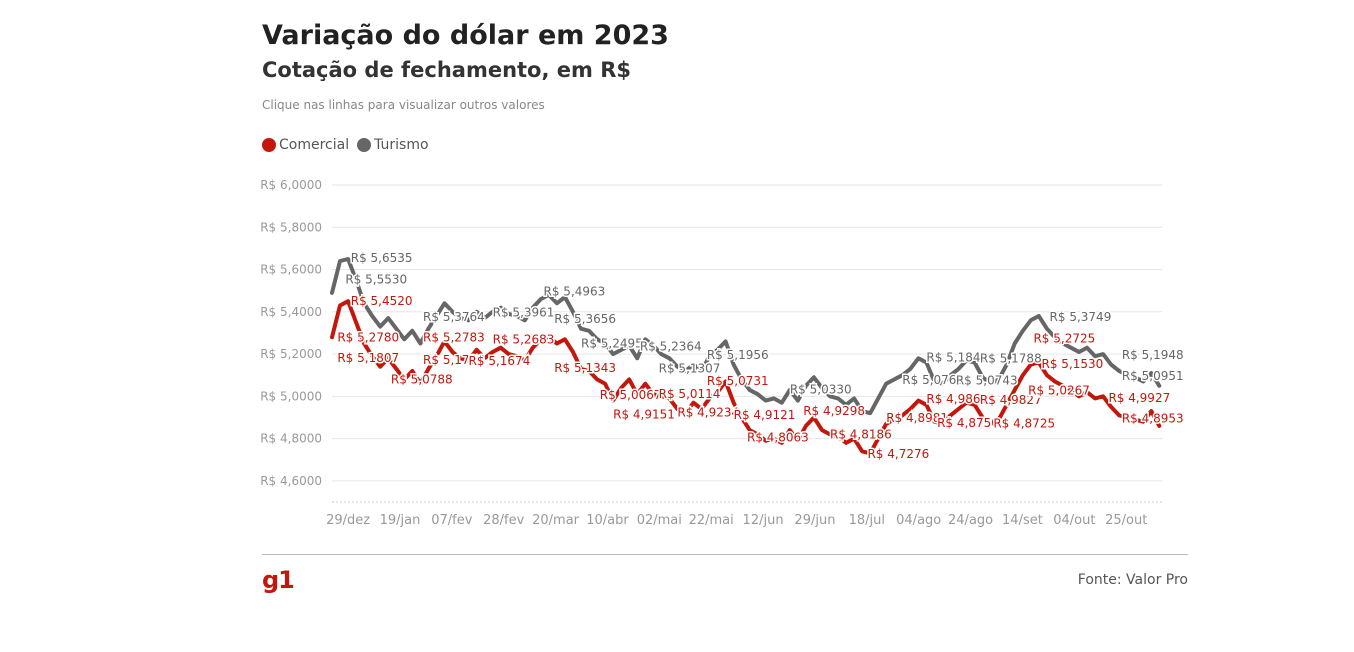 This screenshot has width=1354, height=652. Describe the element at coordinates (671, 346) in the screenshot. I see `data-label-turismo: R$ 5,2364` at that location.